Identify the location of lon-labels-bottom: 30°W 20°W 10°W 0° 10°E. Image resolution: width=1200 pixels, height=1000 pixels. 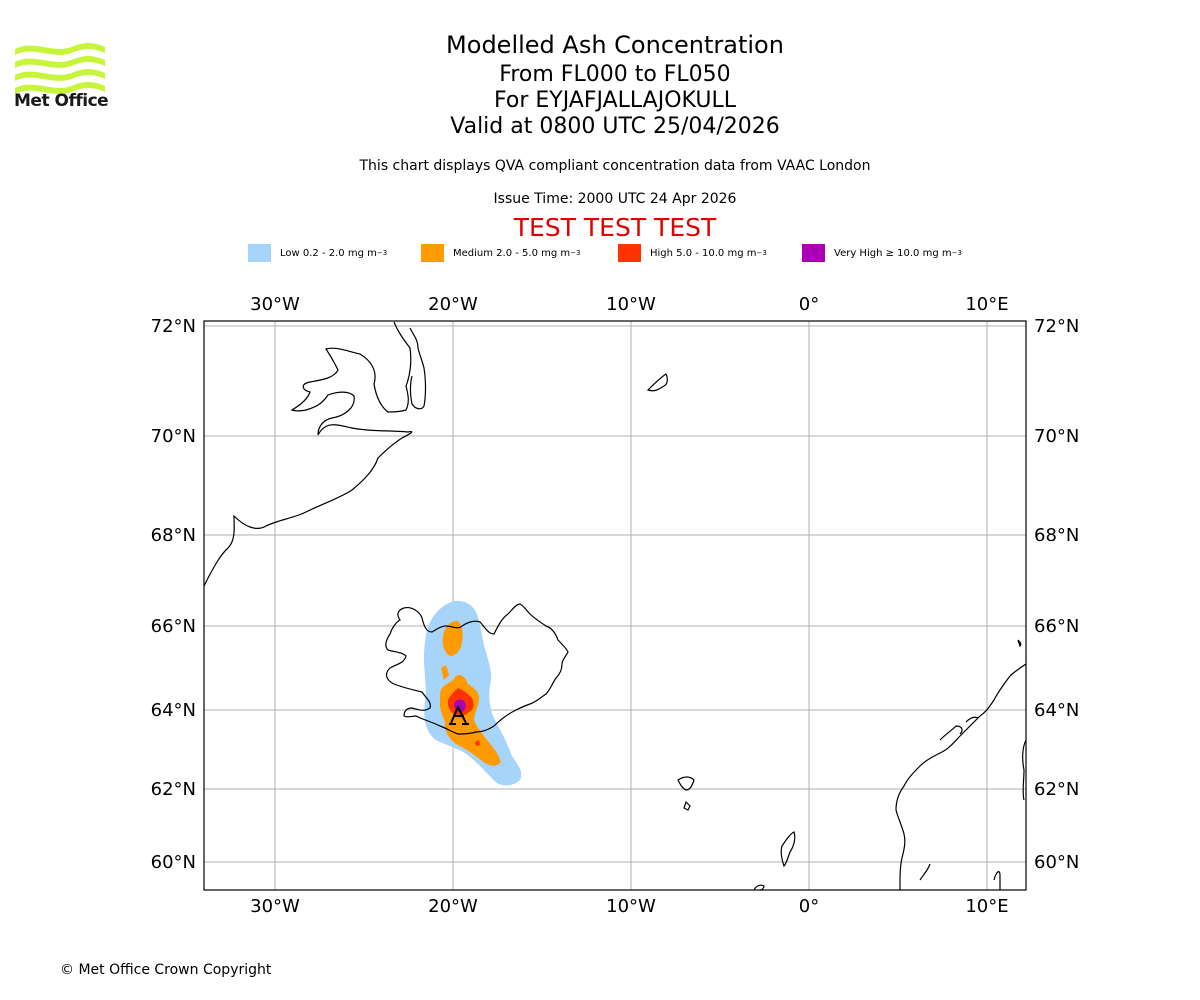
(629, 906).